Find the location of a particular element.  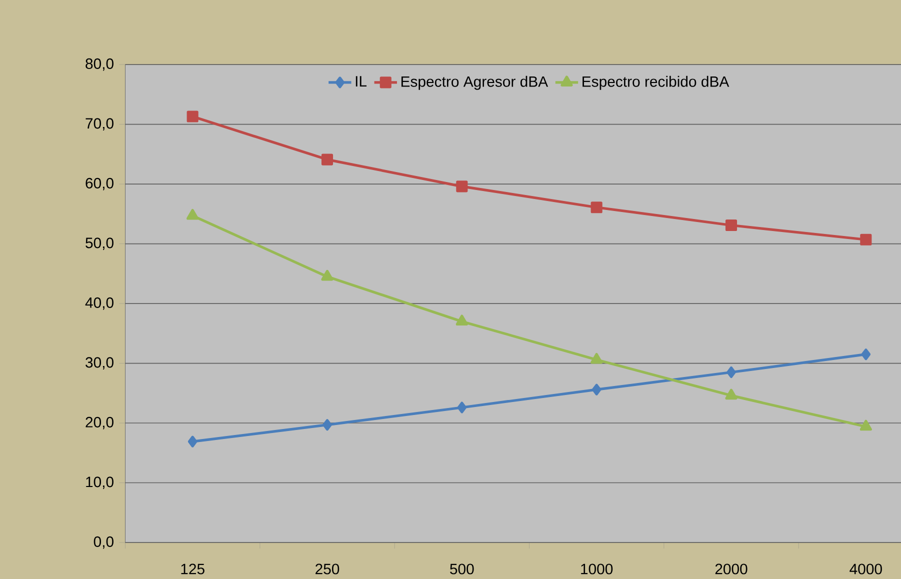

x-tick-label: 125 is located at coordinates (192, 569).